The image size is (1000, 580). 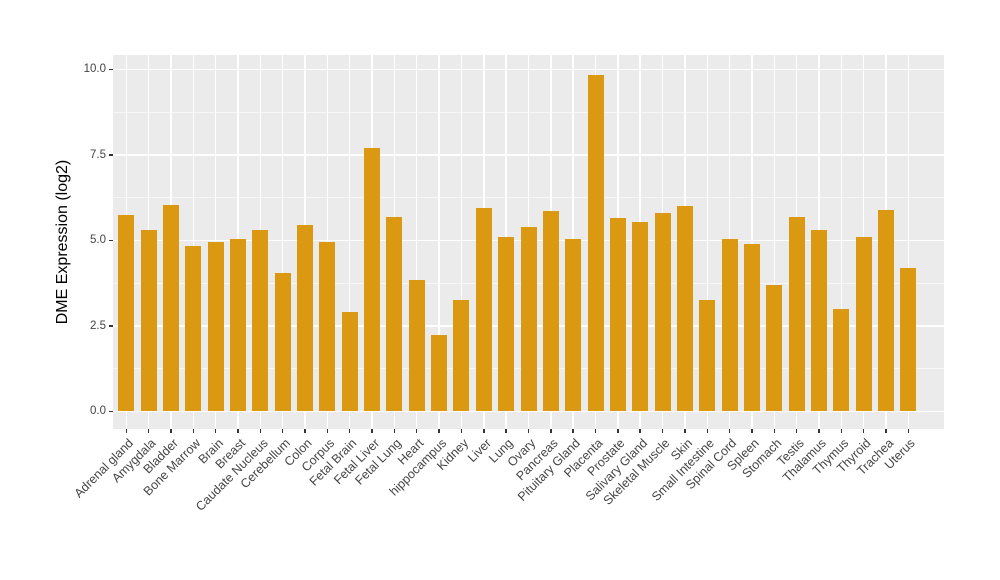 What do you see at coordinates (98, 240) in the screenshot?
I see `y-tick-label: 5.0` at bounding box center [98, 240].